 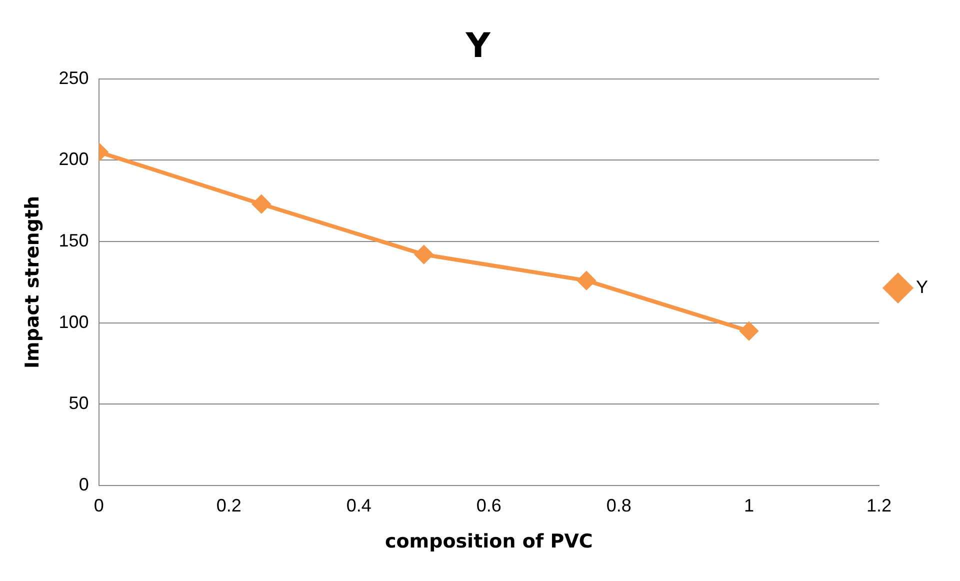 What do you see at coordinates (73, 322) in the screenshot?
I see `y-tick-label: 100` at bounding box center [73, 322].